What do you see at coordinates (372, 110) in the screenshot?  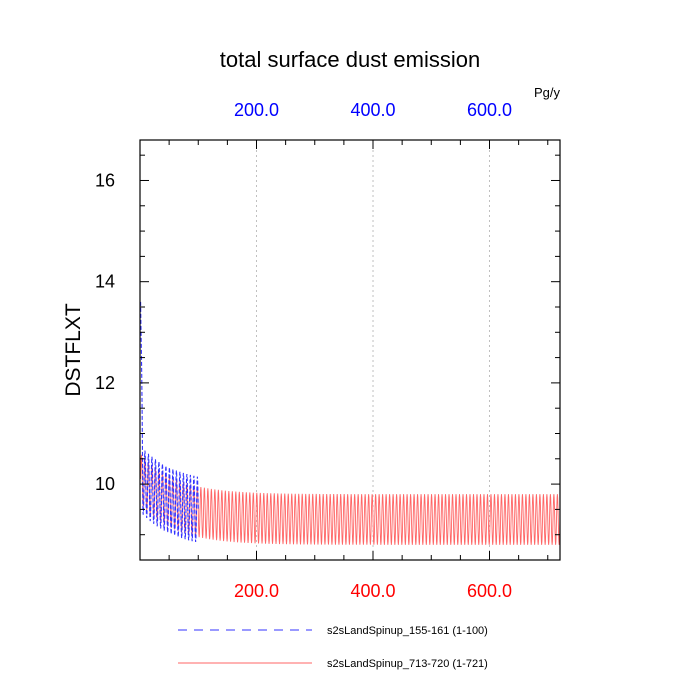 I see `x-tick-label-top: 400.0` at bounding box center [372, 110].